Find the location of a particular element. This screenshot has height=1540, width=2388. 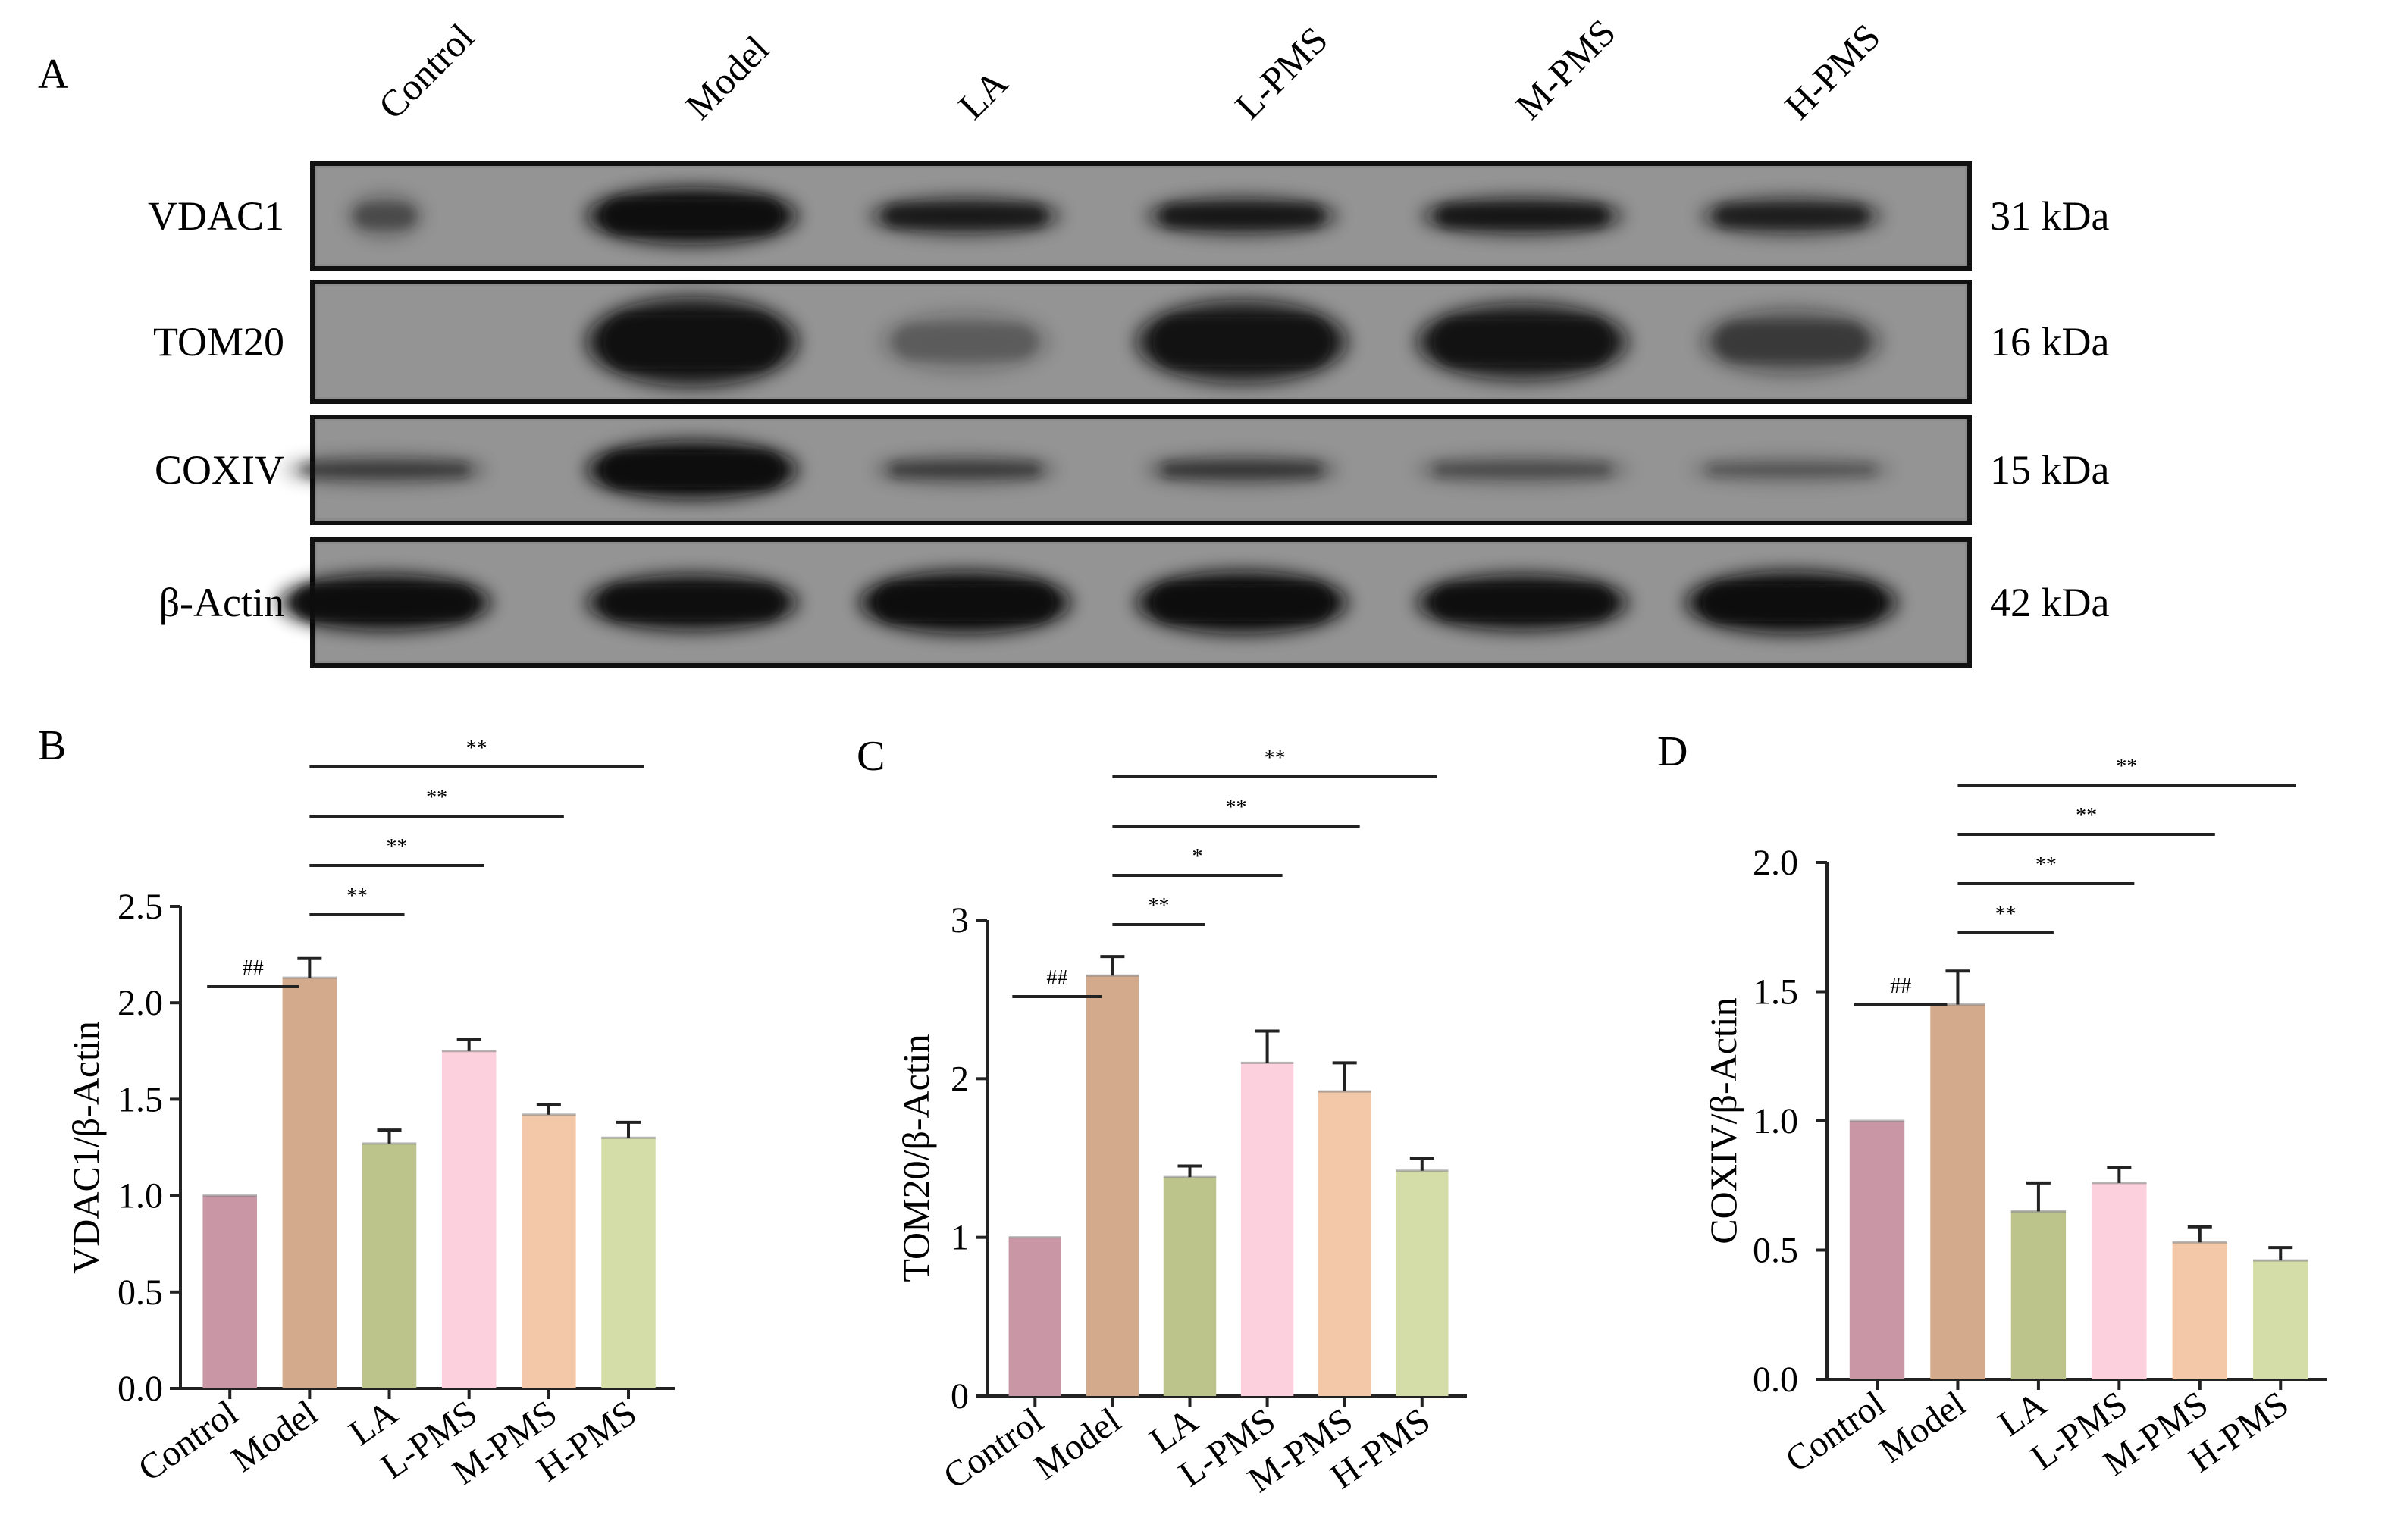

blot-row-coxiv: COXIV 15 kDa is located at coordinates (1132, 470).